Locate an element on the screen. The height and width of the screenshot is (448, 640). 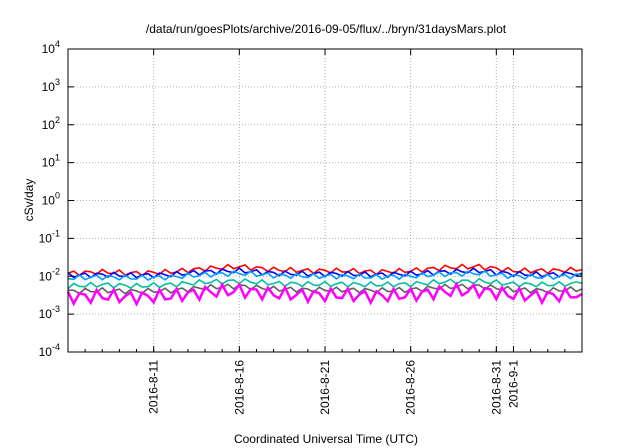
y-tick-label: 10³ is located at coordinates (51, 85).